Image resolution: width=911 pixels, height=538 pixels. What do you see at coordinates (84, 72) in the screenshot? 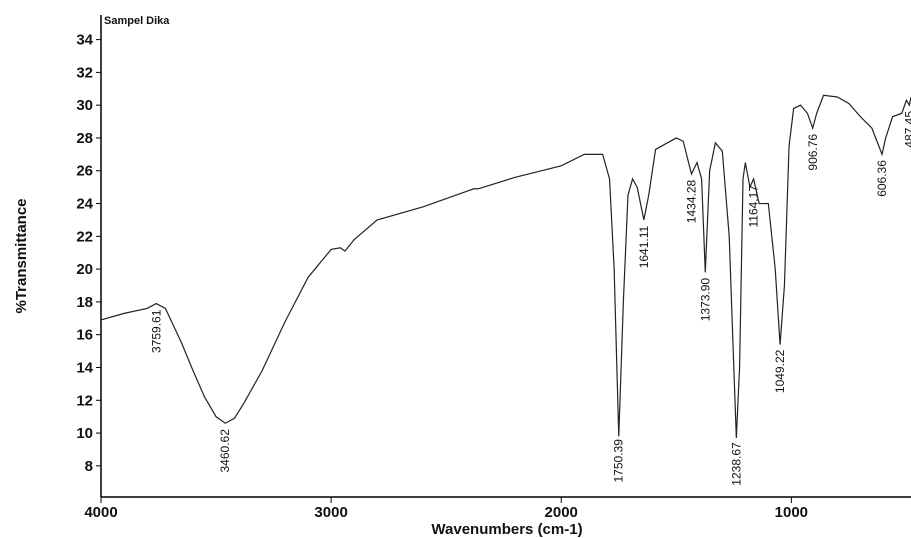
I see `y-tick-label: 32` at bounding box center [84, 72].